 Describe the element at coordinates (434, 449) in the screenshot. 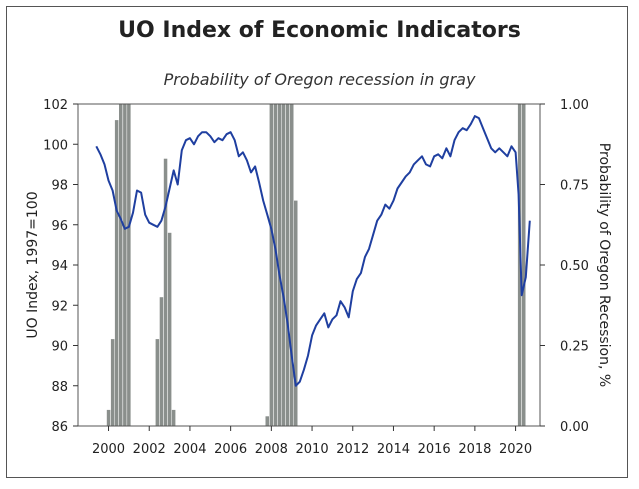

I see `x-tick-label: 2016` at that location.